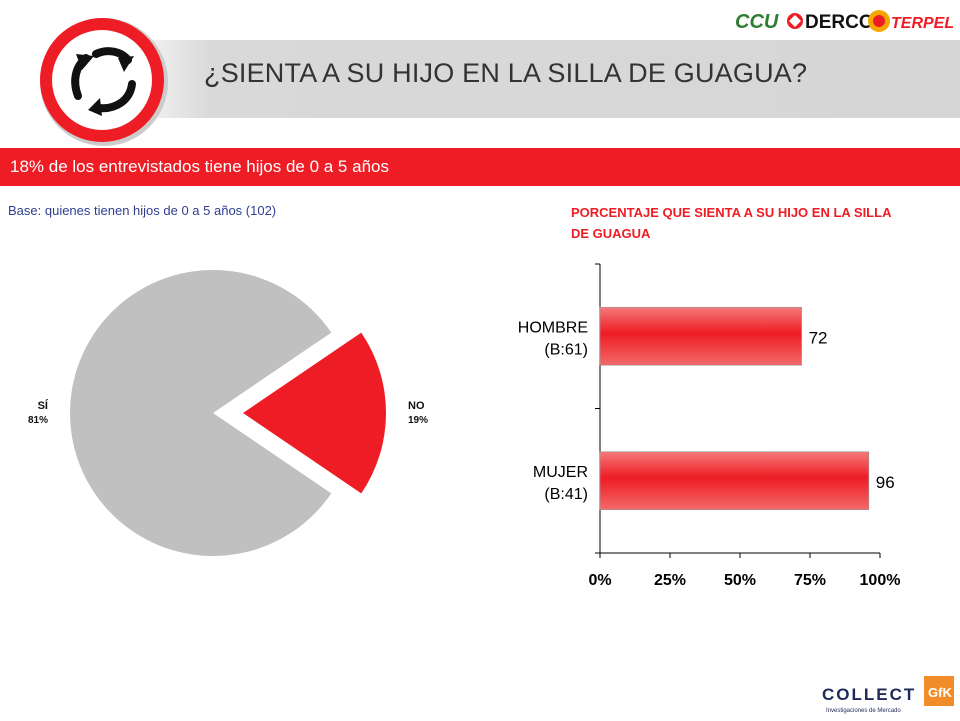 The height and width of the screenshot is (721, 960). I want to click on pie-value-label-no: 19%, so click(418, 420).